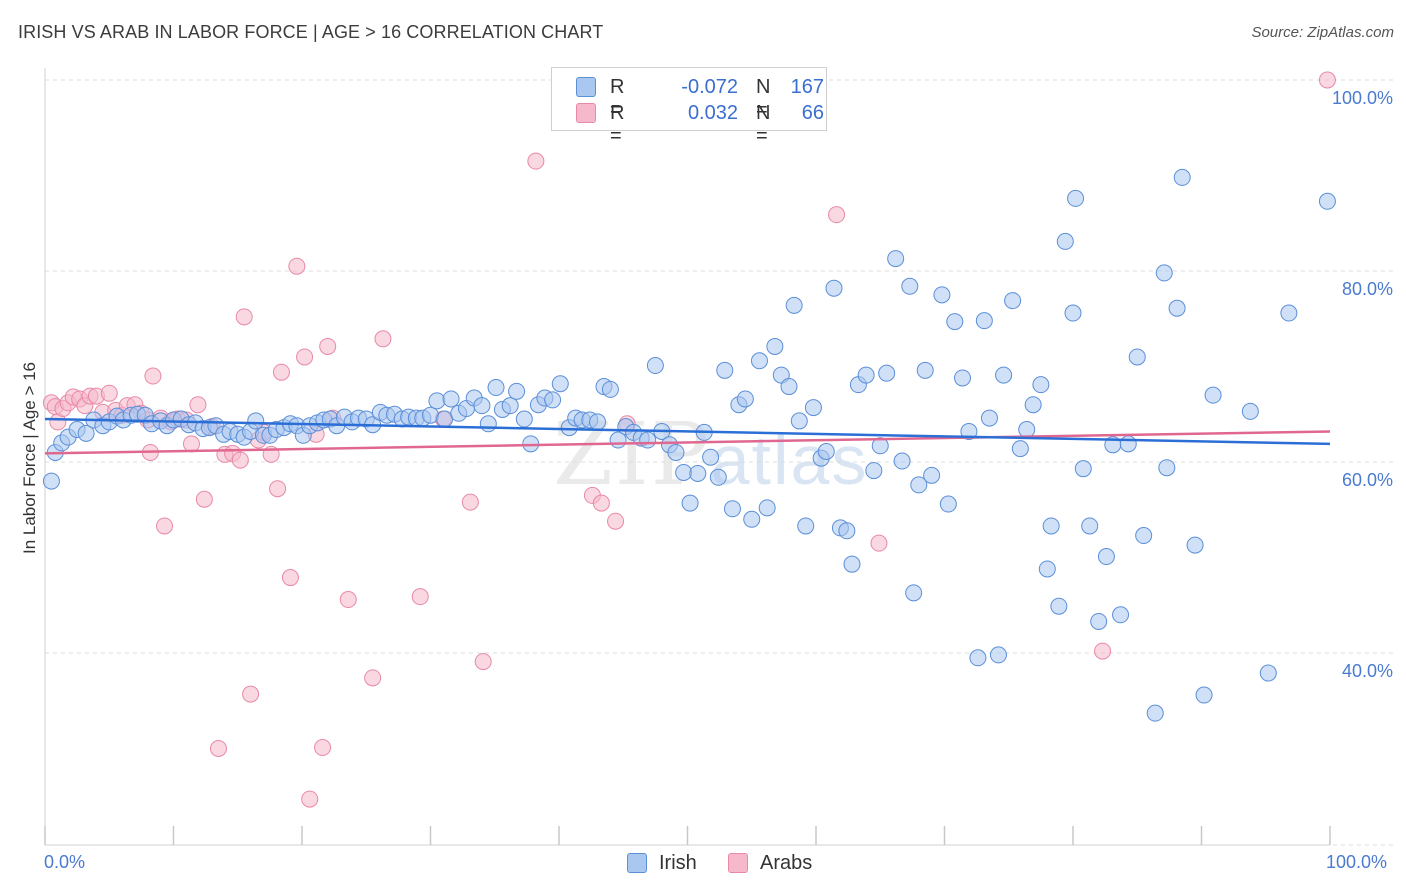 Image resolution: width=1406 pixels, height=892 pixels. Describe the element at coordinates (687, 442) in the screenshot. I see `arabs-trend-line` at that location.